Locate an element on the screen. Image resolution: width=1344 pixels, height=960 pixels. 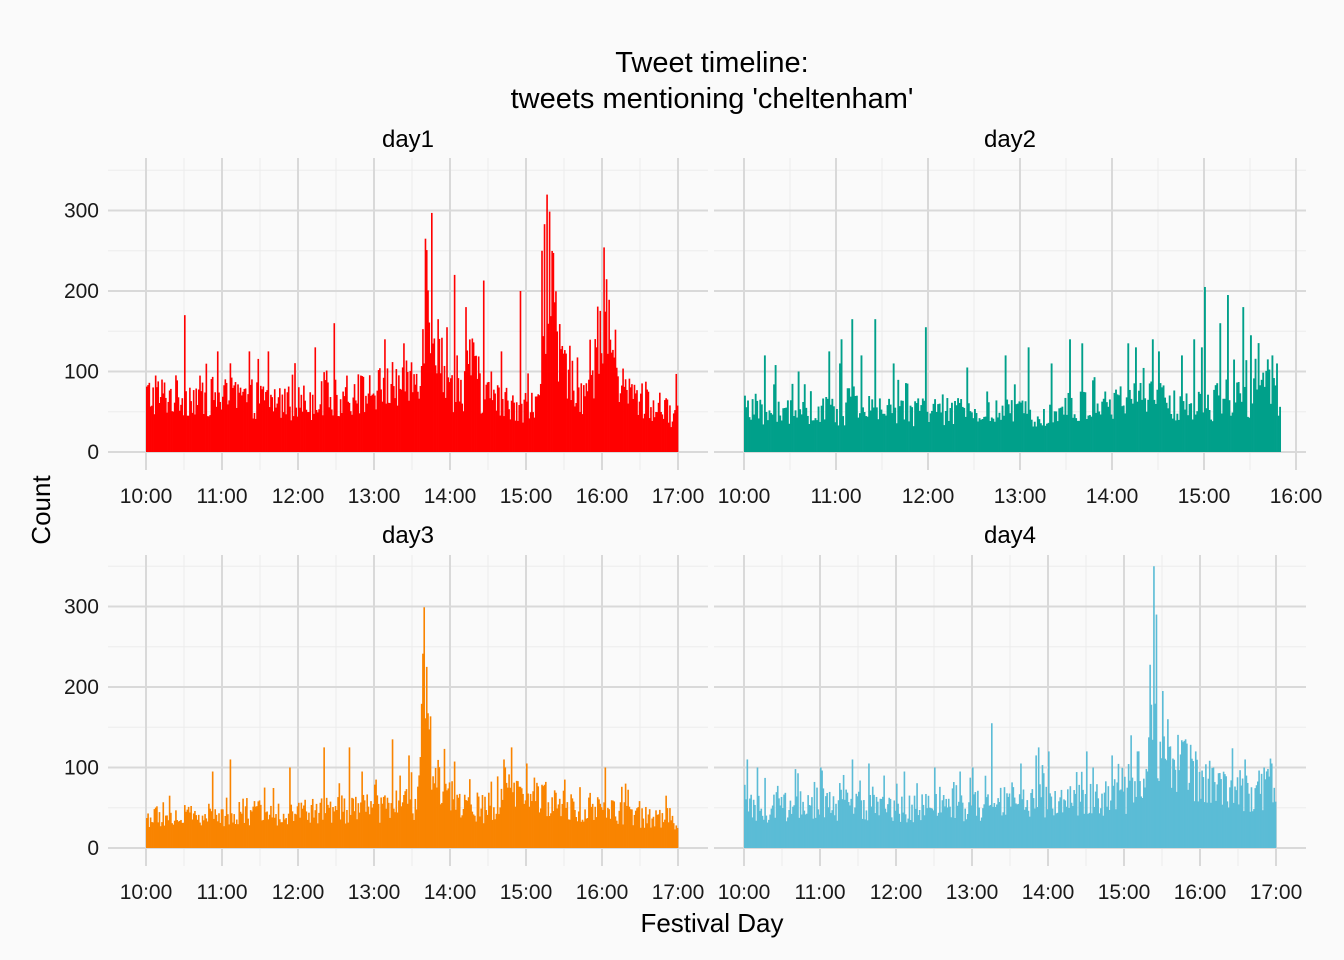
x-tick-label: 12:00 is located at coordinates (298, 496).